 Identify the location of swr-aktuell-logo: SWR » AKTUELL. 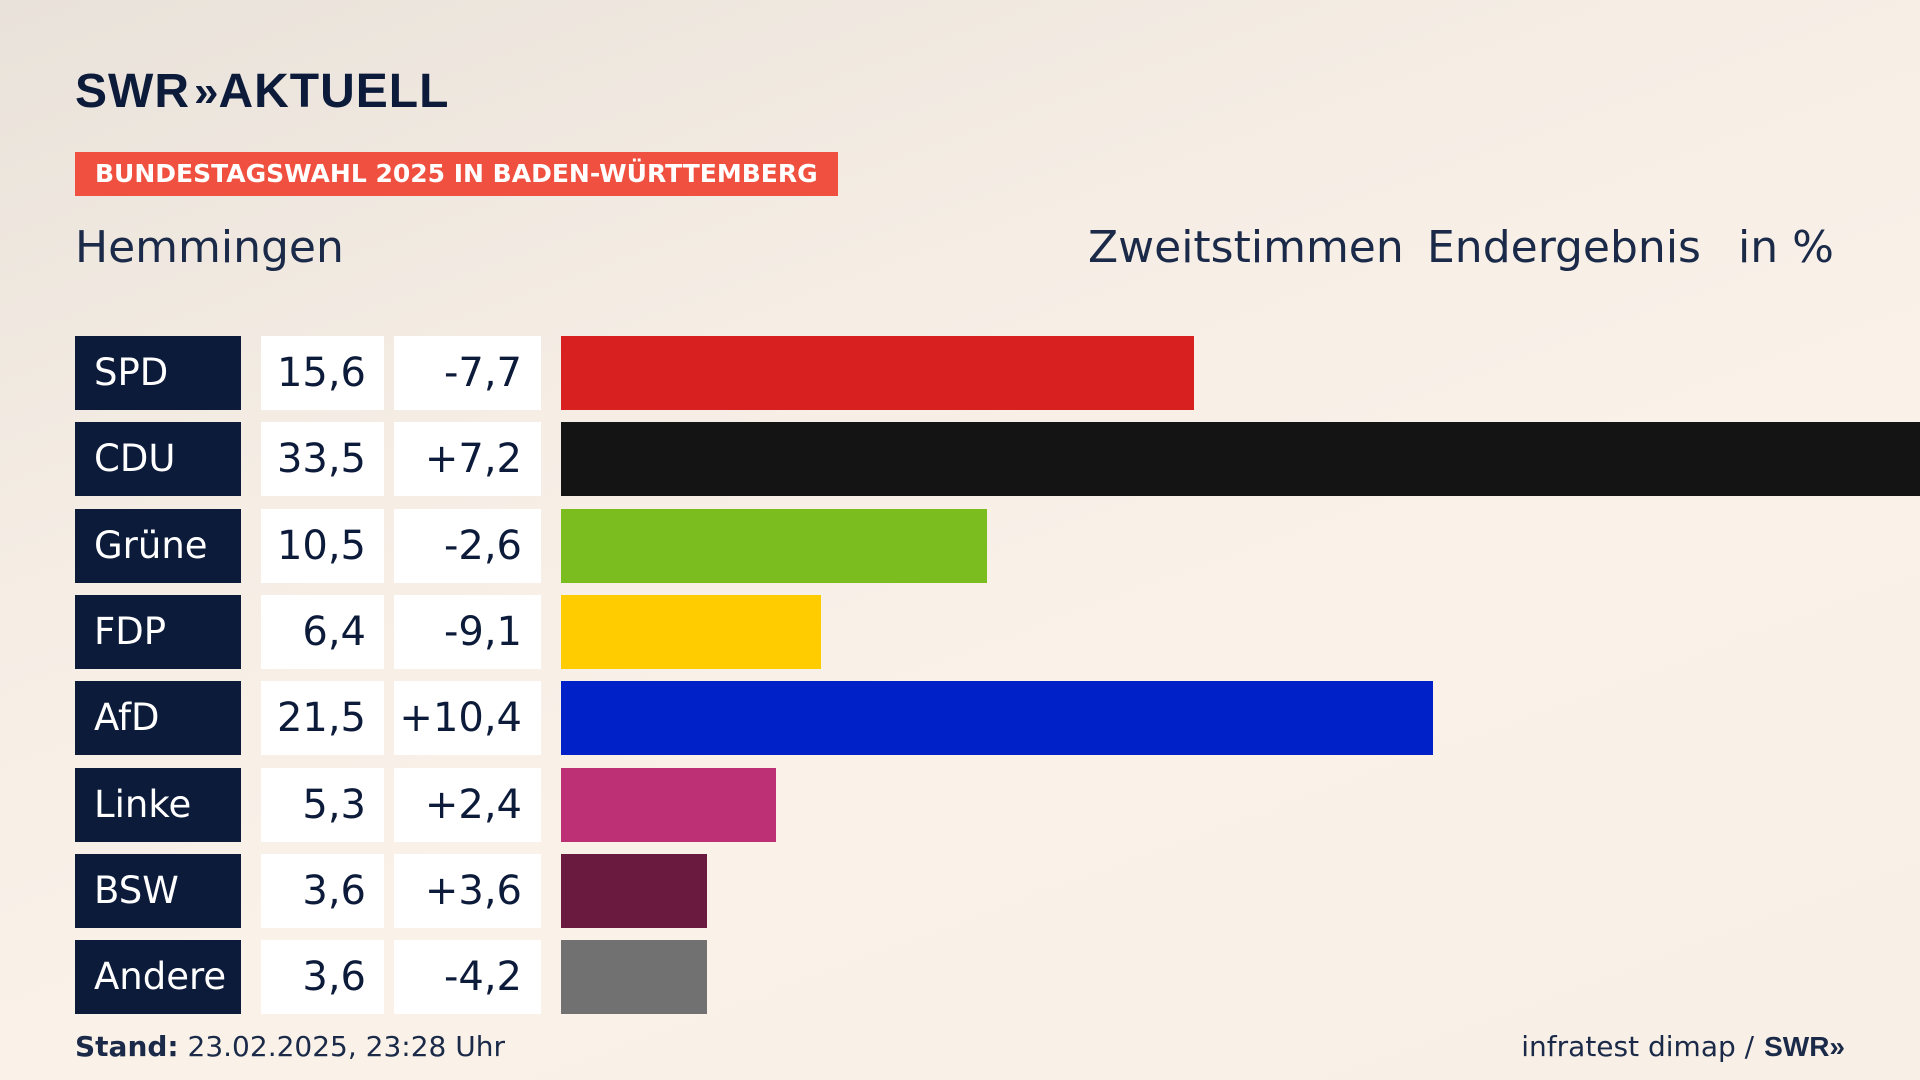
(262, 91).